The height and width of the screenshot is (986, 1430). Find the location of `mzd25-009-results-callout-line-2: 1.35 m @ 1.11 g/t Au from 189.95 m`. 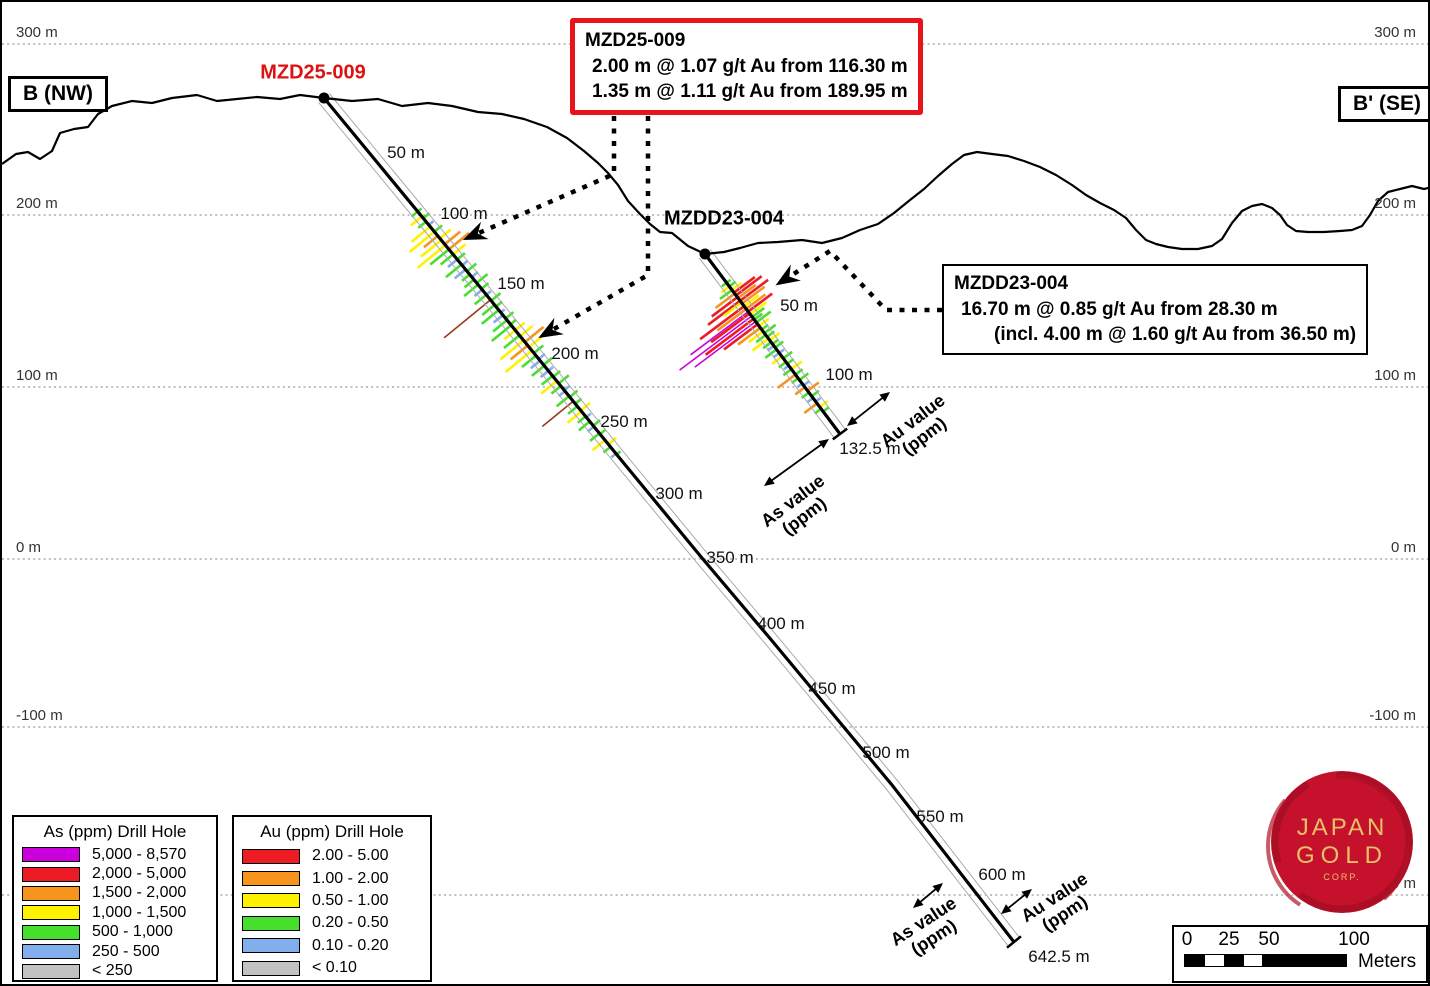

mzd25-009-results-callout-line-2: 1.35 m @ 1.11 g/t Au from 189.95 m is located at coordinates (750, 92).